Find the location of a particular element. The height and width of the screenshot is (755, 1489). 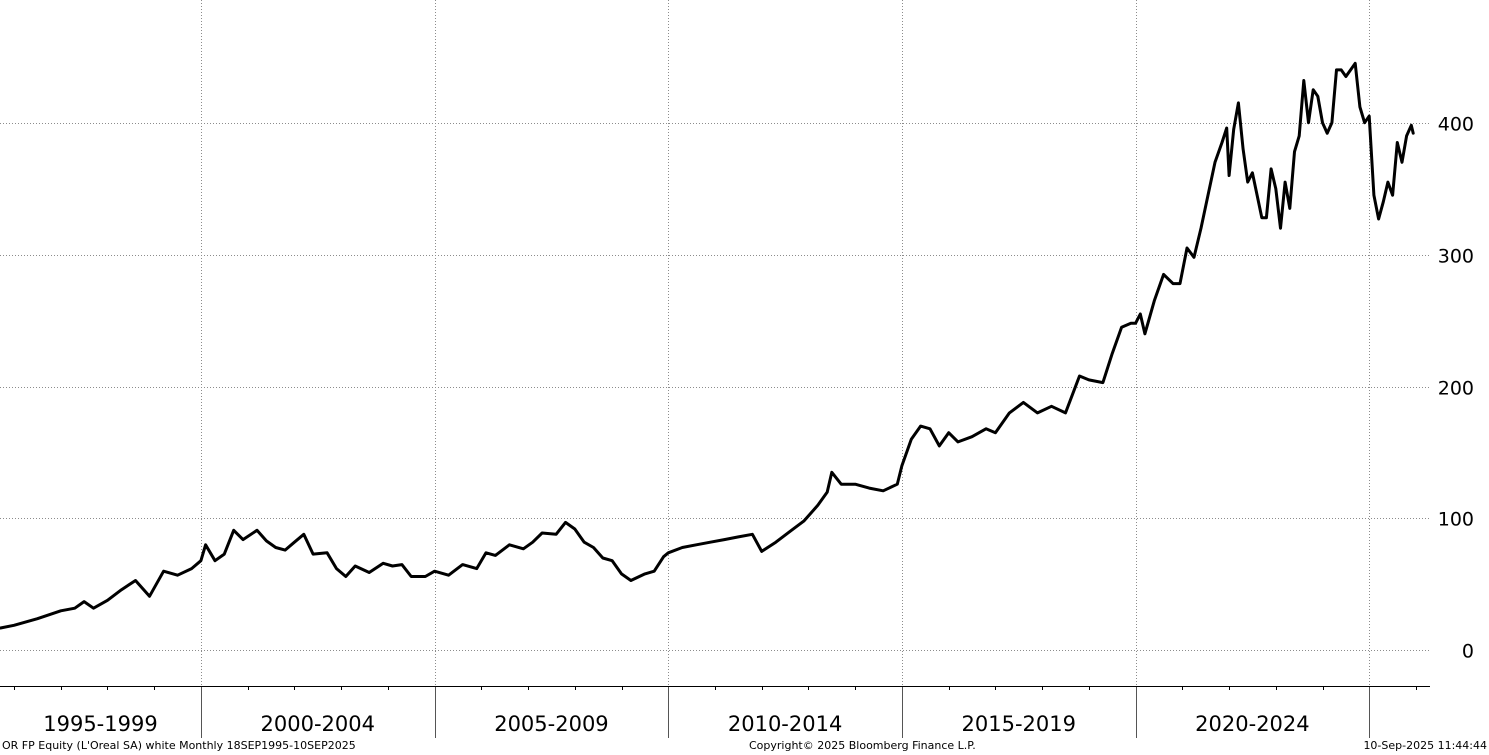

axes is located at coordinates (715, 712).